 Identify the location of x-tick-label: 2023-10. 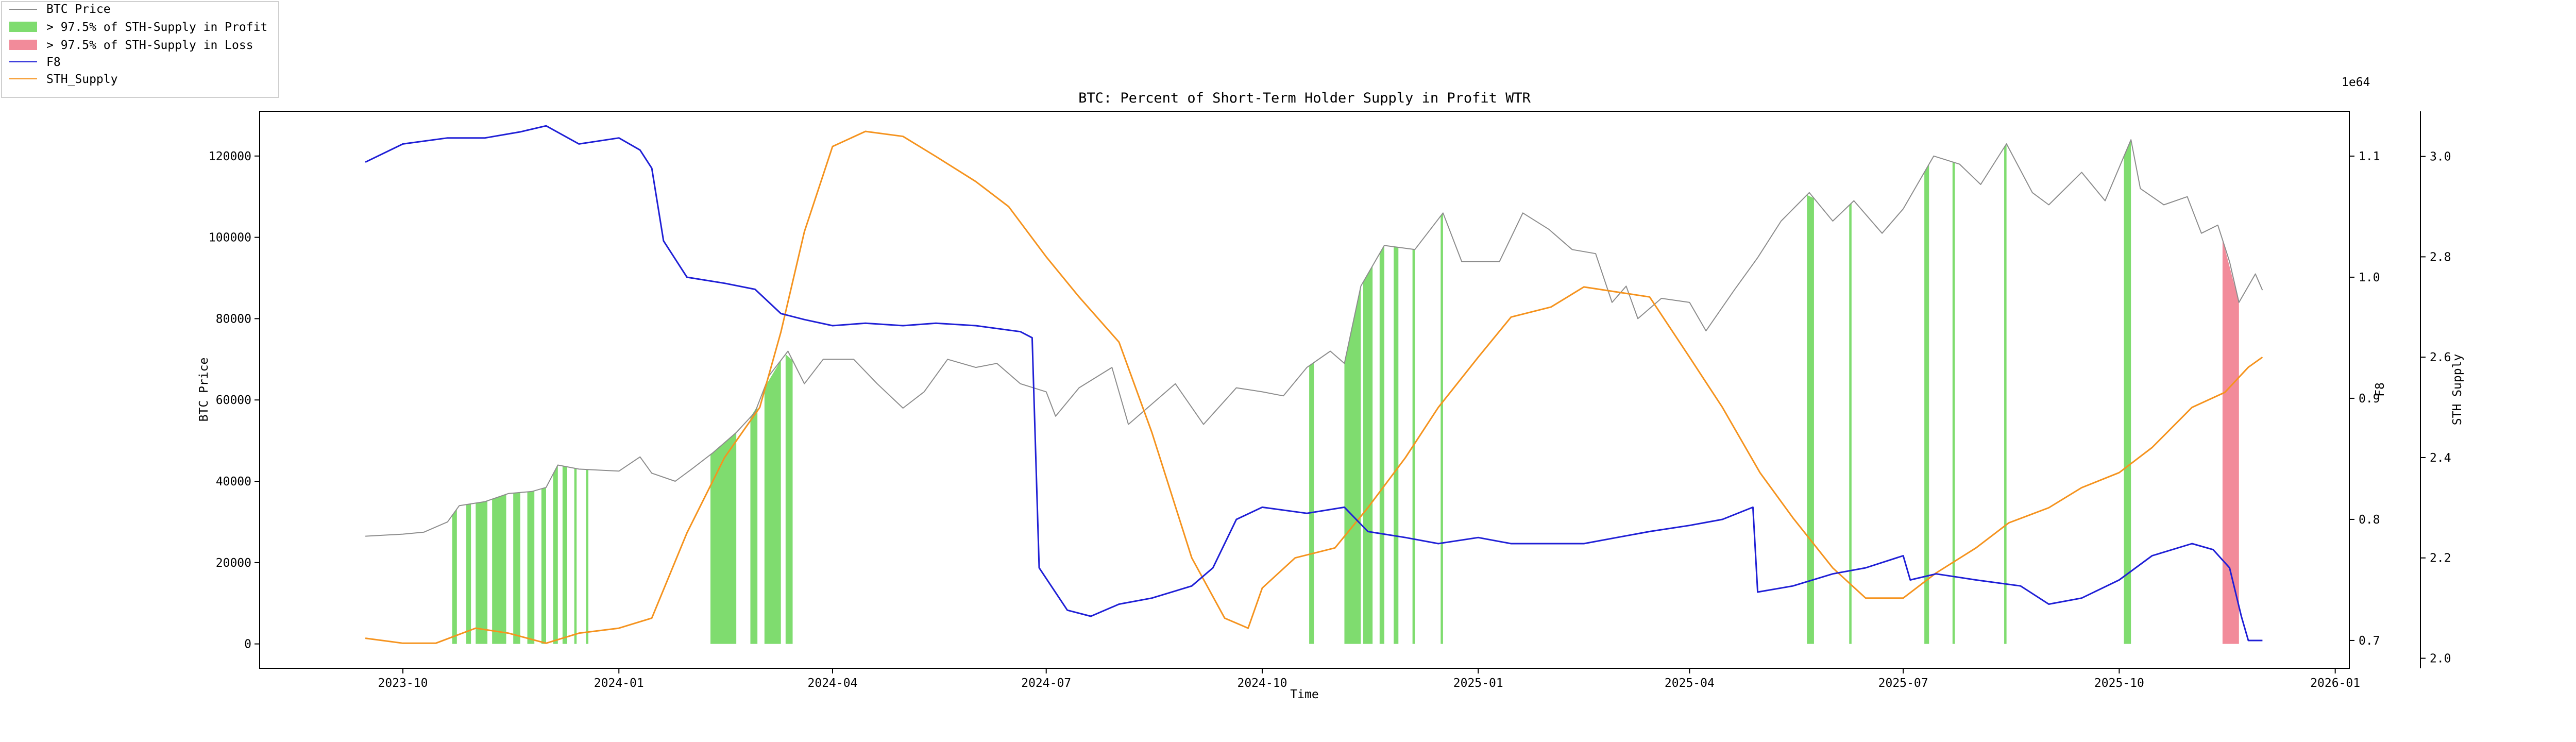
(403, 683).